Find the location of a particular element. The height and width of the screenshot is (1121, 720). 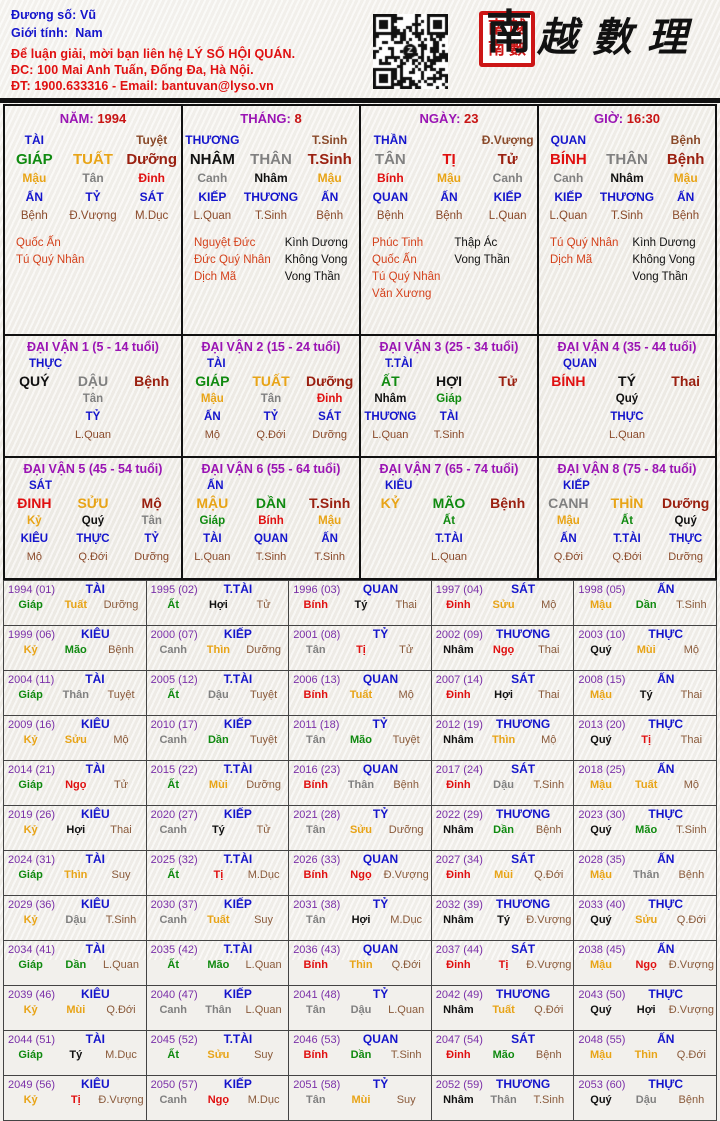

year-branch: Ngọ is located at coordinates (76, 785).